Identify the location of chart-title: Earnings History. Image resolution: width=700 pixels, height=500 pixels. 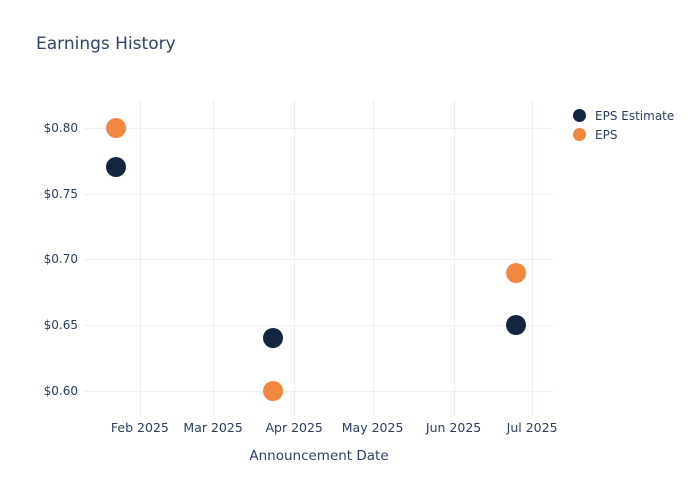
(106, 44).